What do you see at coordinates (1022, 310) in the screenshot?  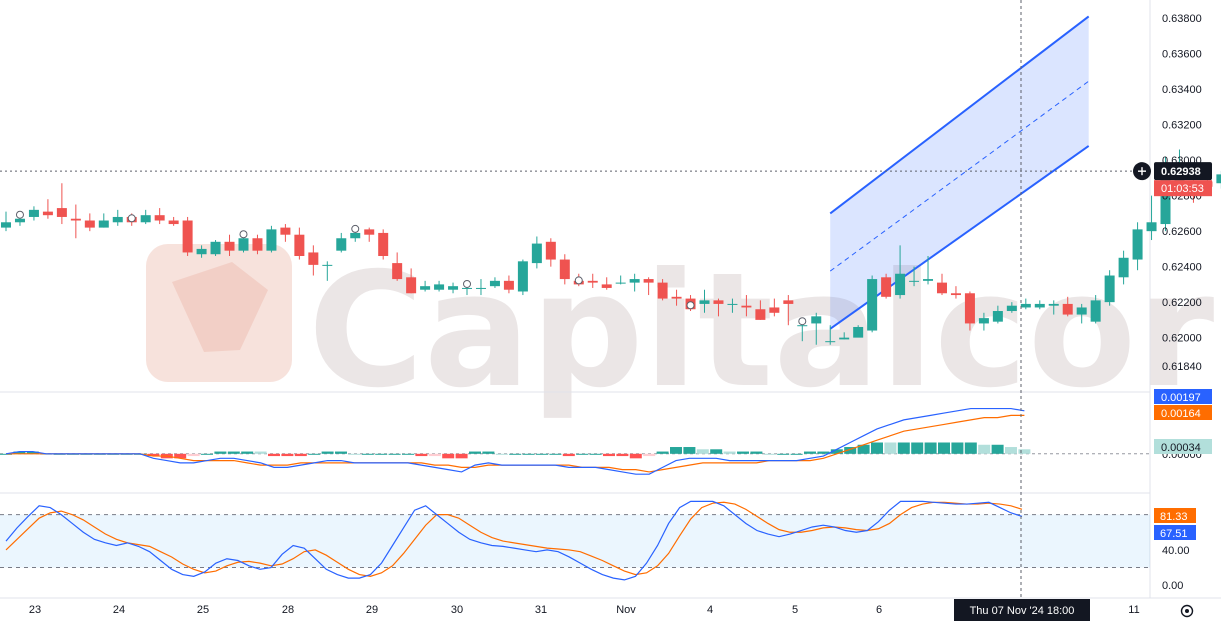 I see `crosshair: Thu 07 Nov '24 18:00` at bounding box center [1022, 310].